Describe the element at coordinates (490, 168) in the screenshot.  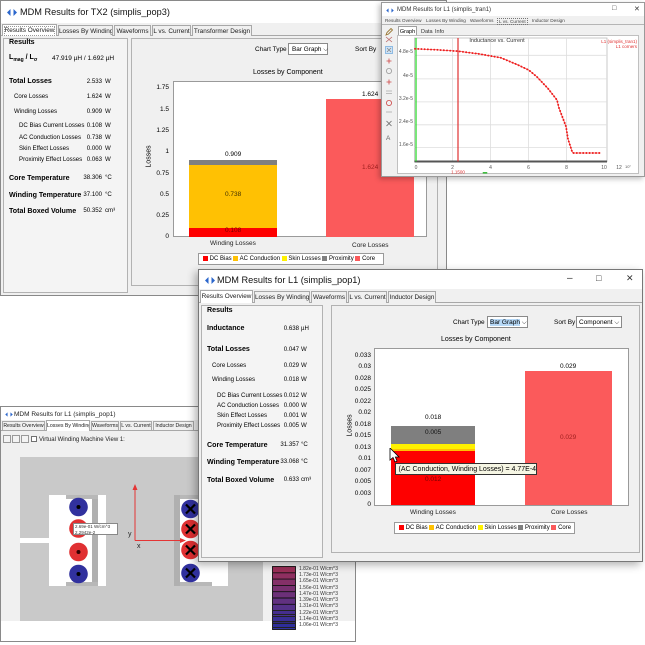
I see `svg-text: 4` at that location.